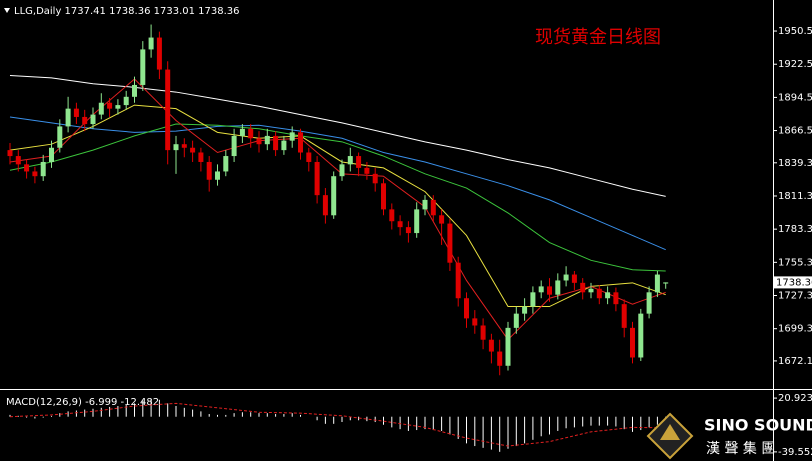 This screenshot has width=812, height=461. Describe the element at coordinates (795, 398) in the screenshot. I see `y-tick-label: 20.923` at that location.